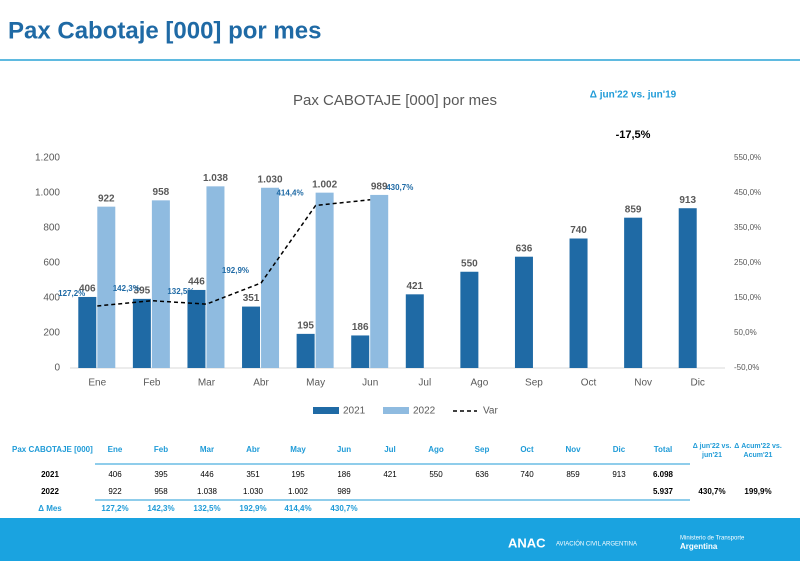  I want to click on footer-sub: AVIACIÓN CIVIL ARGENTINA, so click(596, 544).